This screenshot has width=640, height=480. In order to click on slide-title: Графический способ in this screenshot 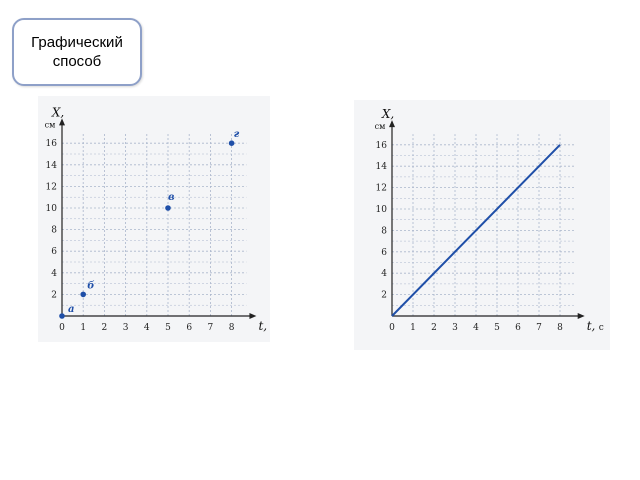, I will do `click(77, 52)`.